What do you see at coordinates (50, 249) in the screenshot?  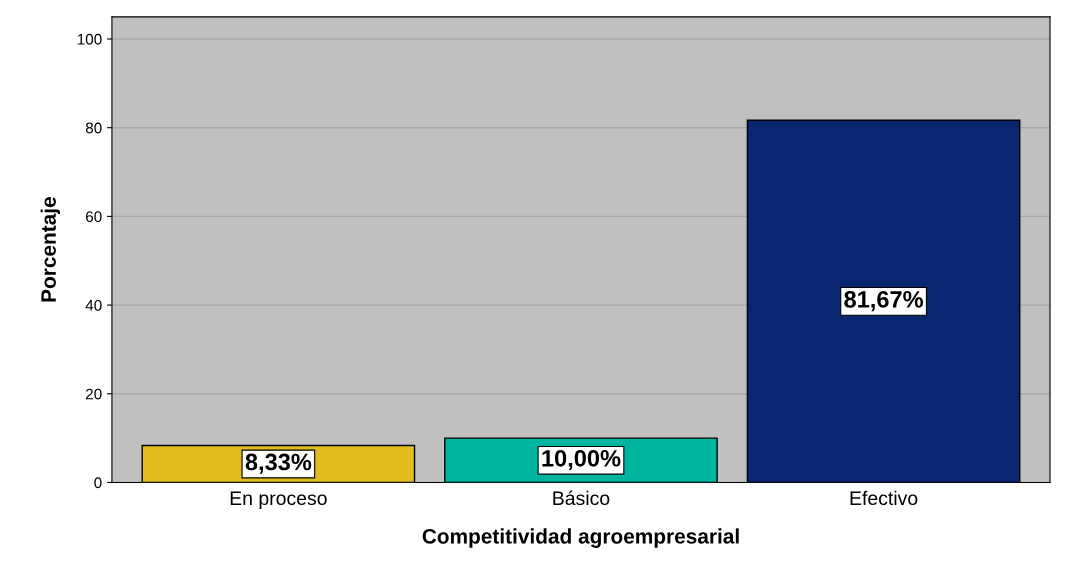 I see `y-axis-title: Porcentaje` at bounding box center [50, 249].